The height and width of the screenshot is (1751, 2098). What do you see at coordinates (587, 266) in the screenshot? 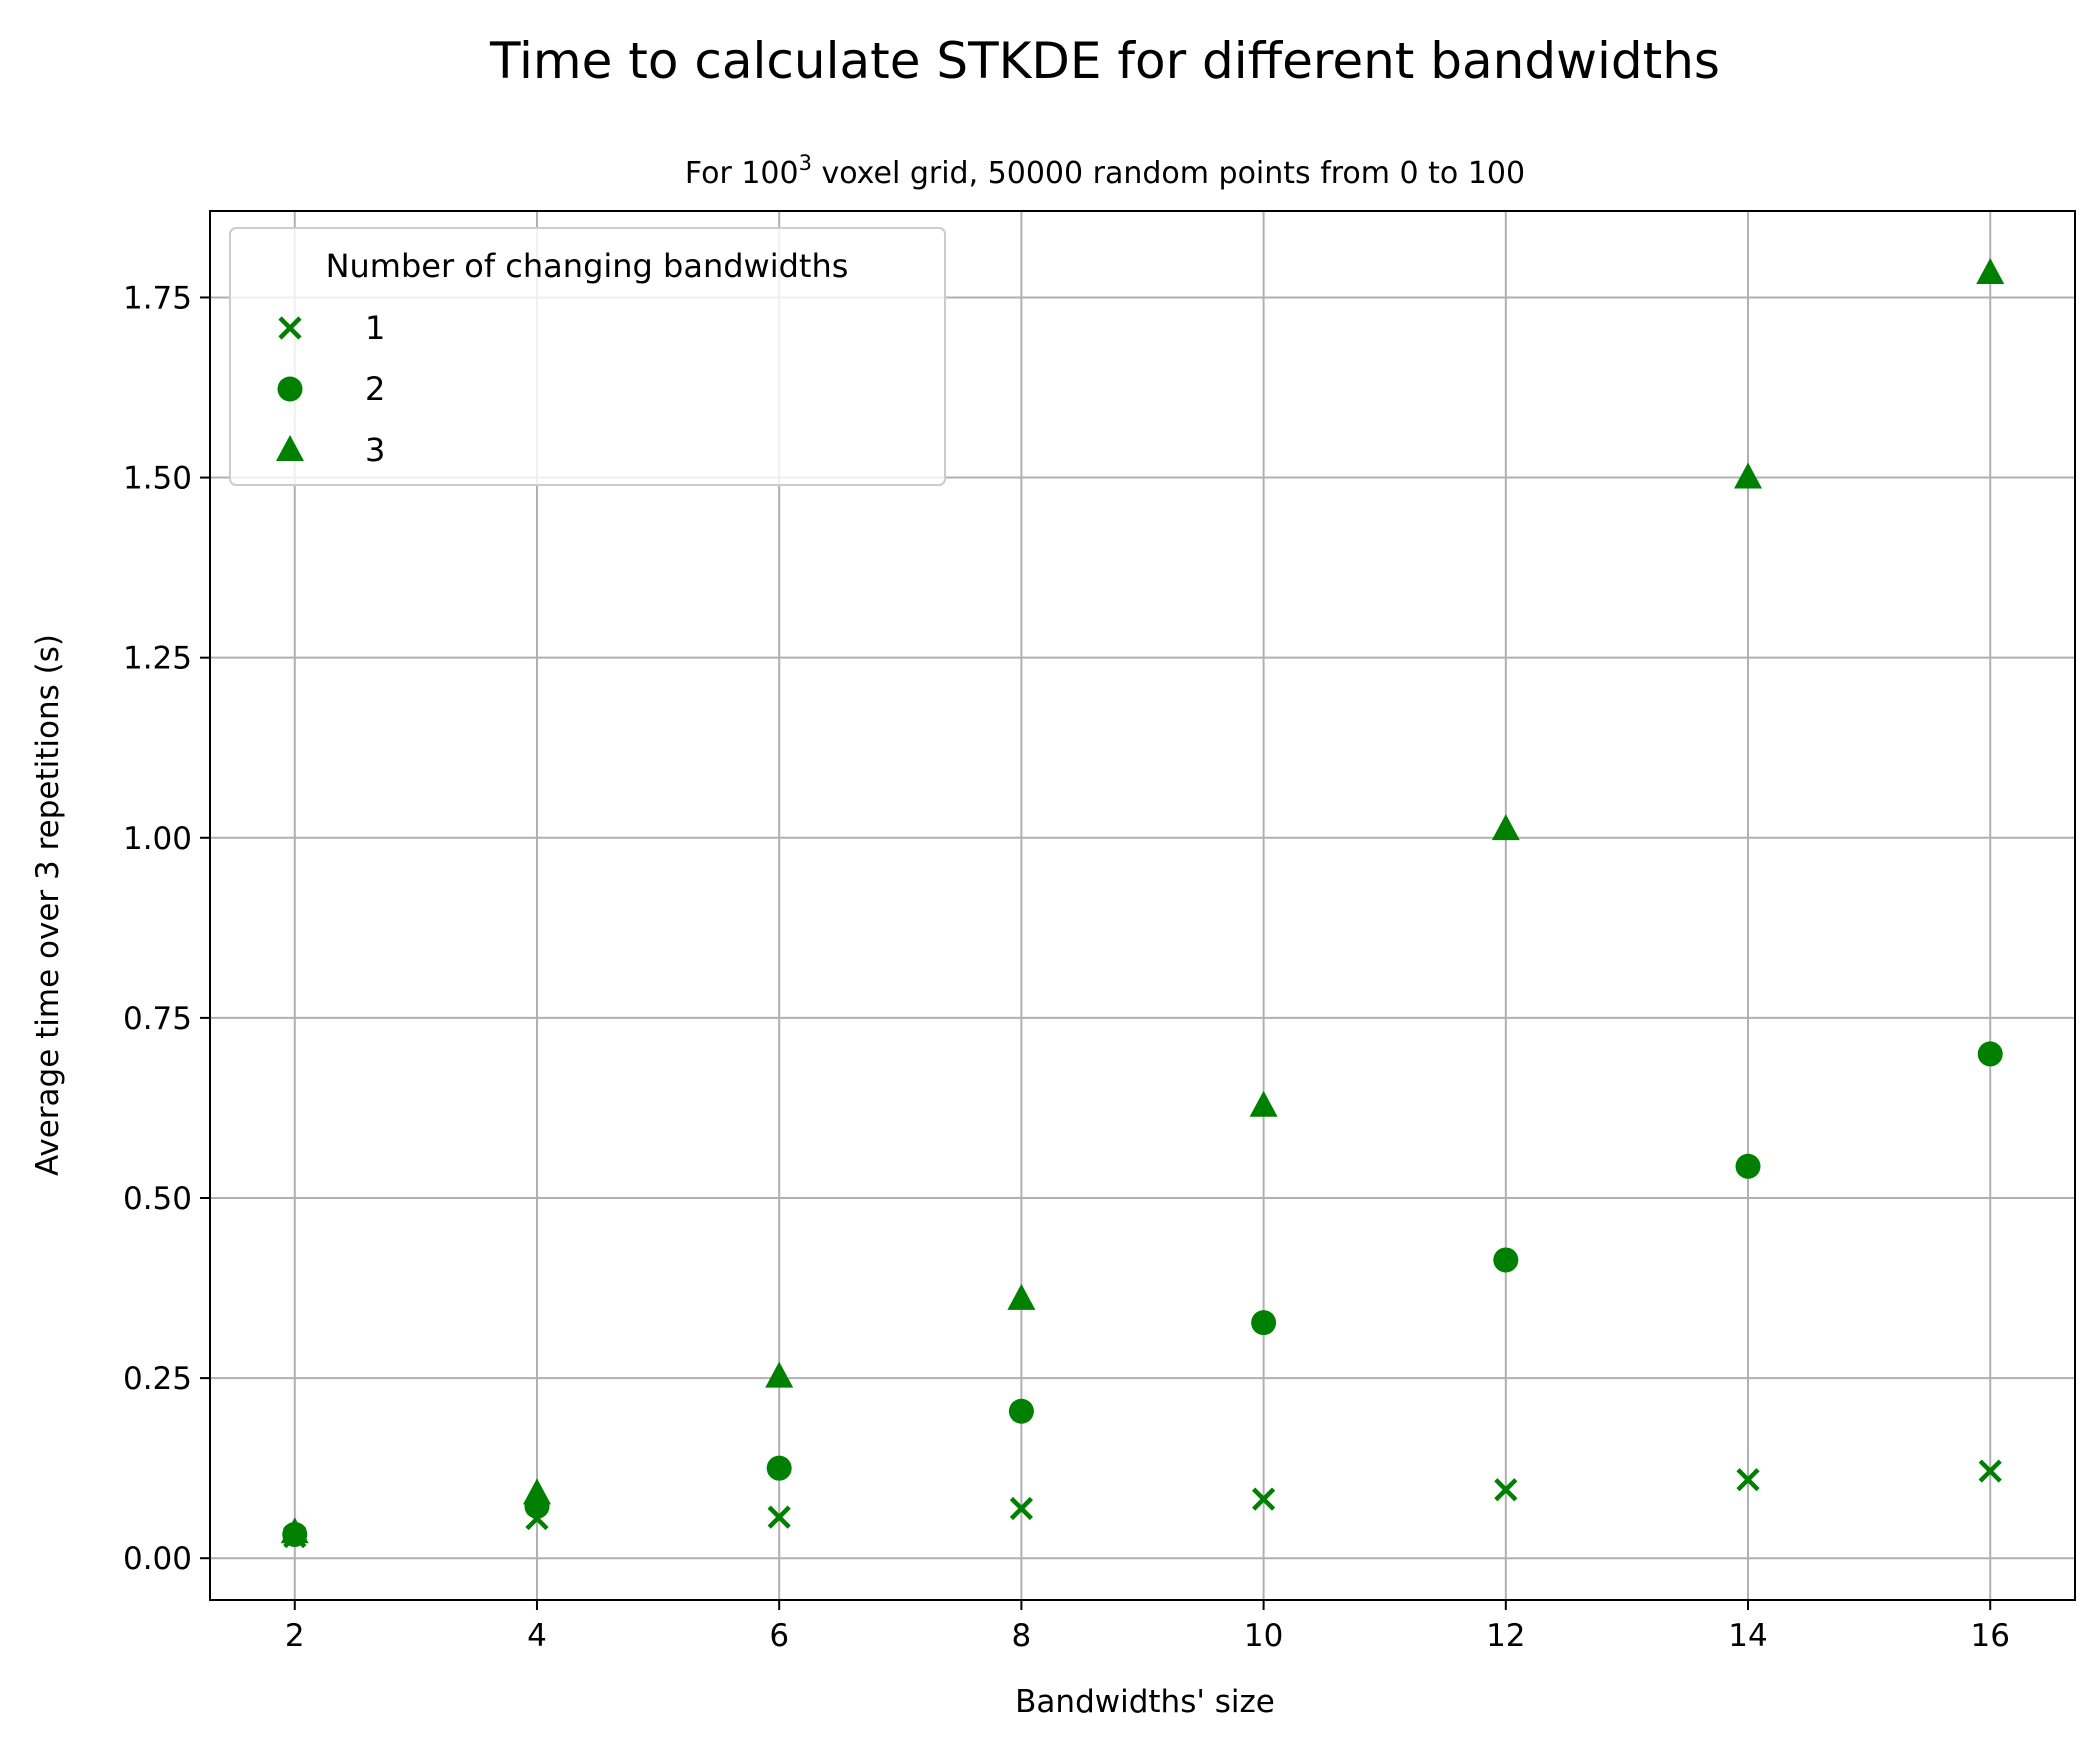
I see `legend-title: Number of changing bandwidths` at bounding box center [587, 266].